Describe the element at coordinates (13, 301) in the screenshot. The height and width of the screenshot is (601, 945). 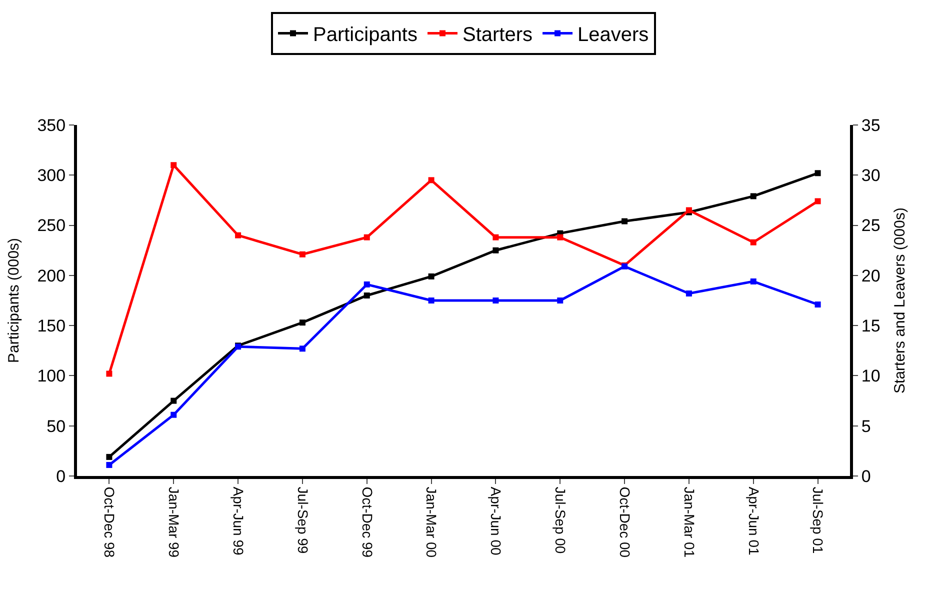
I see `y-axis-title: Participants (000s)` at that location.